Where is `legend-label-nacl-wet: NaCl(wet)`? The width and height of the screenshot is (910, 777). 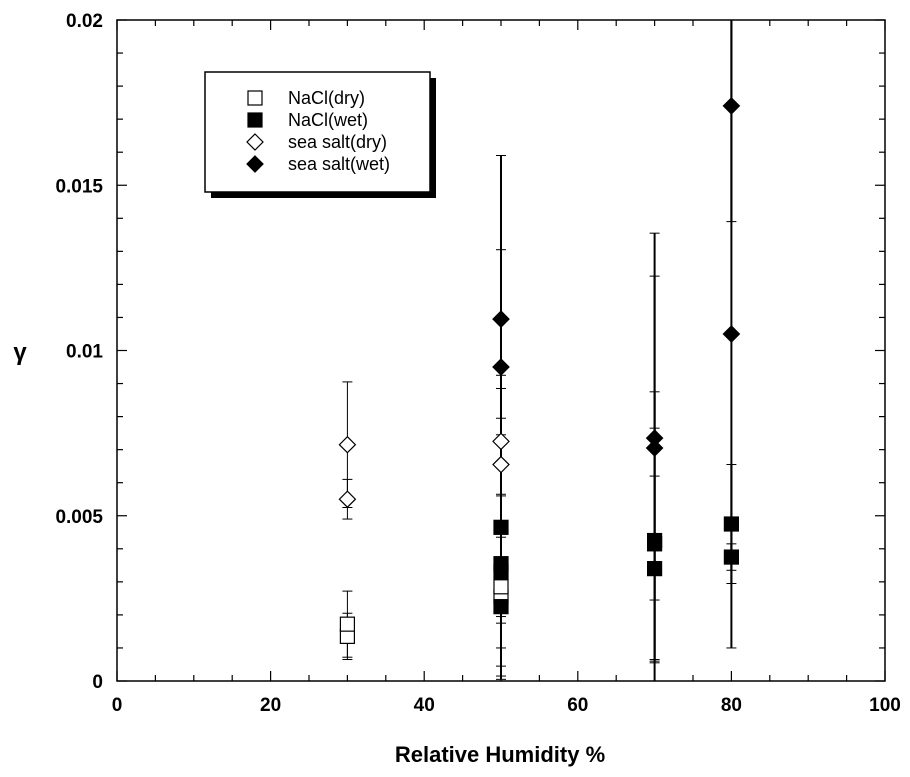 legend-label-nacl-wet: NaCl(wet) is located at coordinates (328, 120).